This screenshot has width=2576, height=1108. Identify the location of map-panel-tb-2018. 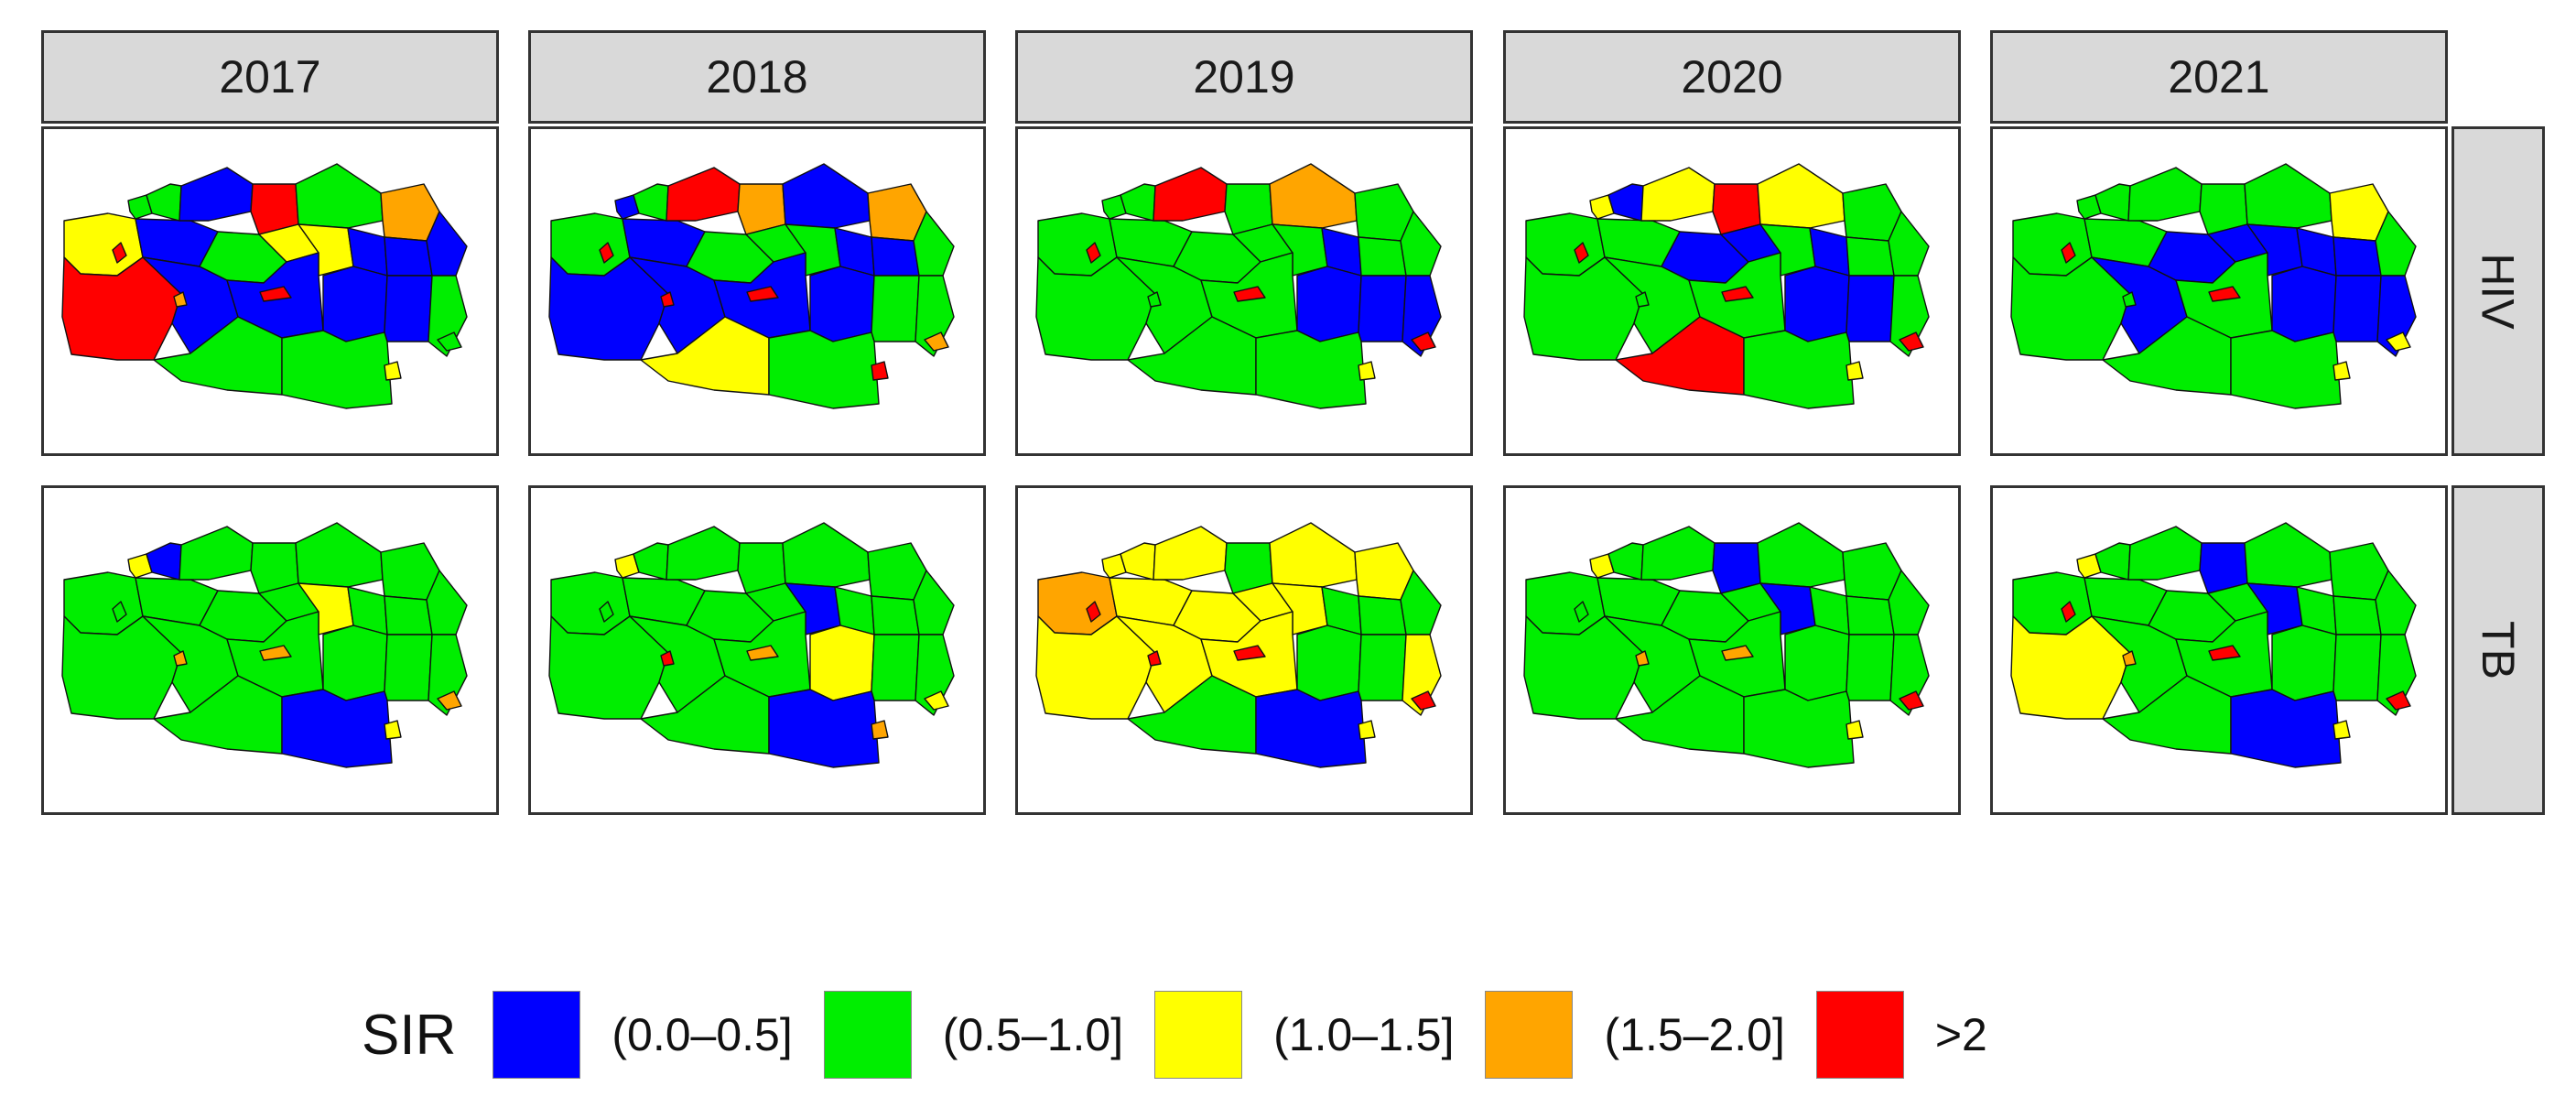
(757, 650).